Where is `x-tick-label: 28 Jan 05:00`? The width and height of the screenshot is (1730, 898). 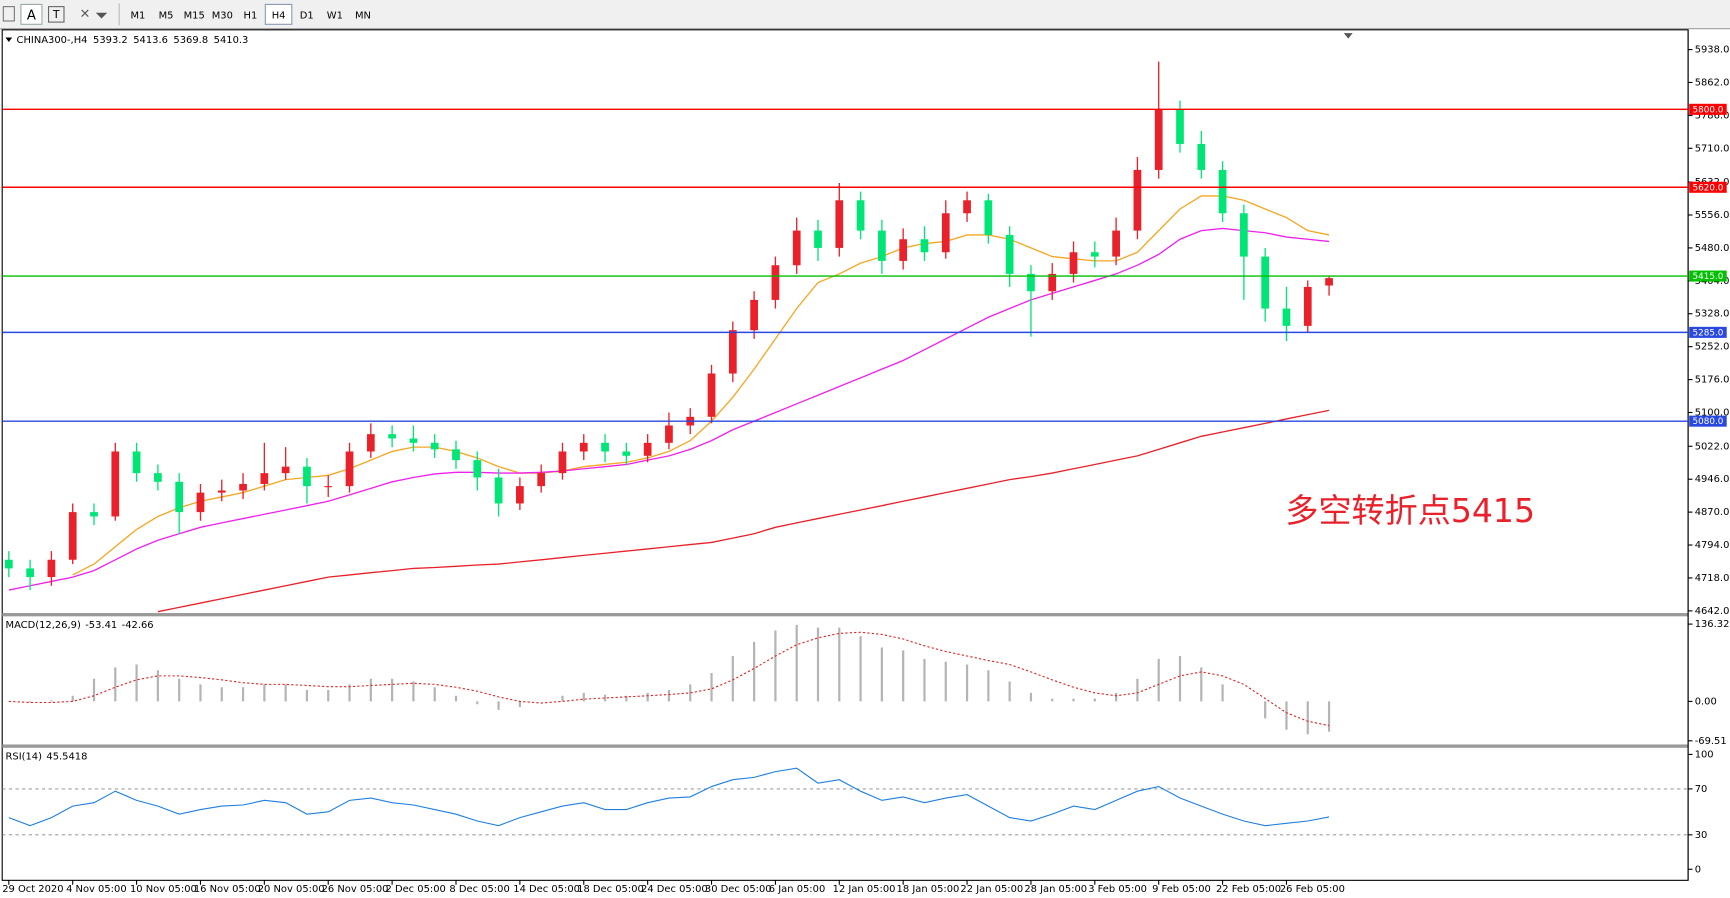
x-tick-label: 28 Jan 05:00 is located at coordinates (1055, 889).